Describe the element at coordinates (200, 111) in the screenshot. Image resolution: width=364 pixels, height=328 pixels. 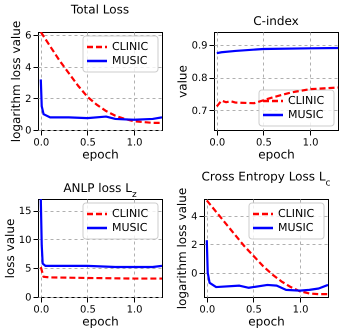
I see `y-tick-label: 0.7` at that location.